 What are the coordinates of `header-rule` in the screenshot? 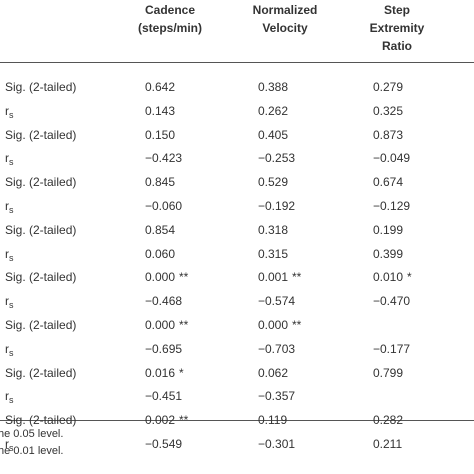 It's located at (237, 62).